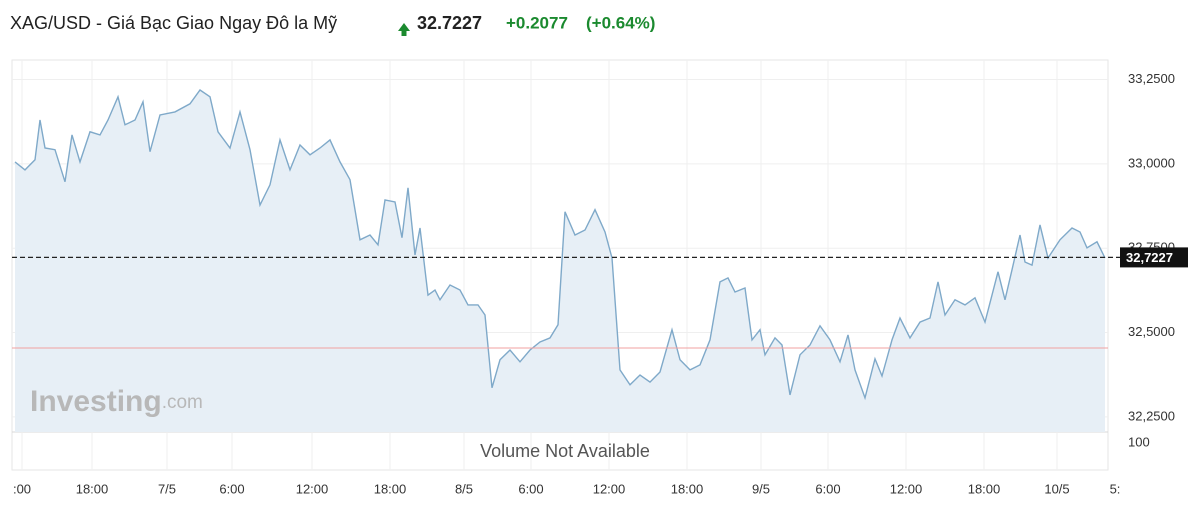 Image resolution: width=1200 pixels, height=532 pixels. I want to click on x-tick-label: 5:, so click(1115, 488).